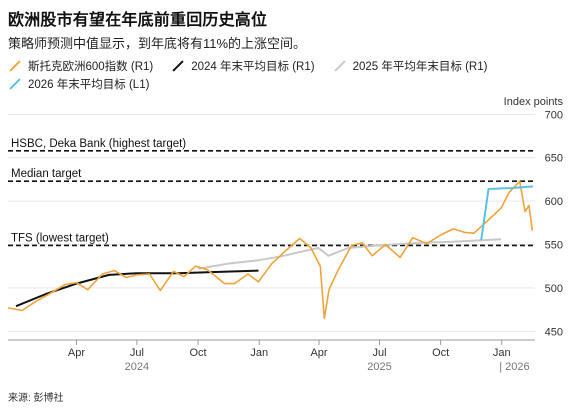 The image size is (576, 408). What do you see at coordinates (137, 353) in the screenshot?
I see `x-tick-label-1: Jul` at bounding box center [137, 353].